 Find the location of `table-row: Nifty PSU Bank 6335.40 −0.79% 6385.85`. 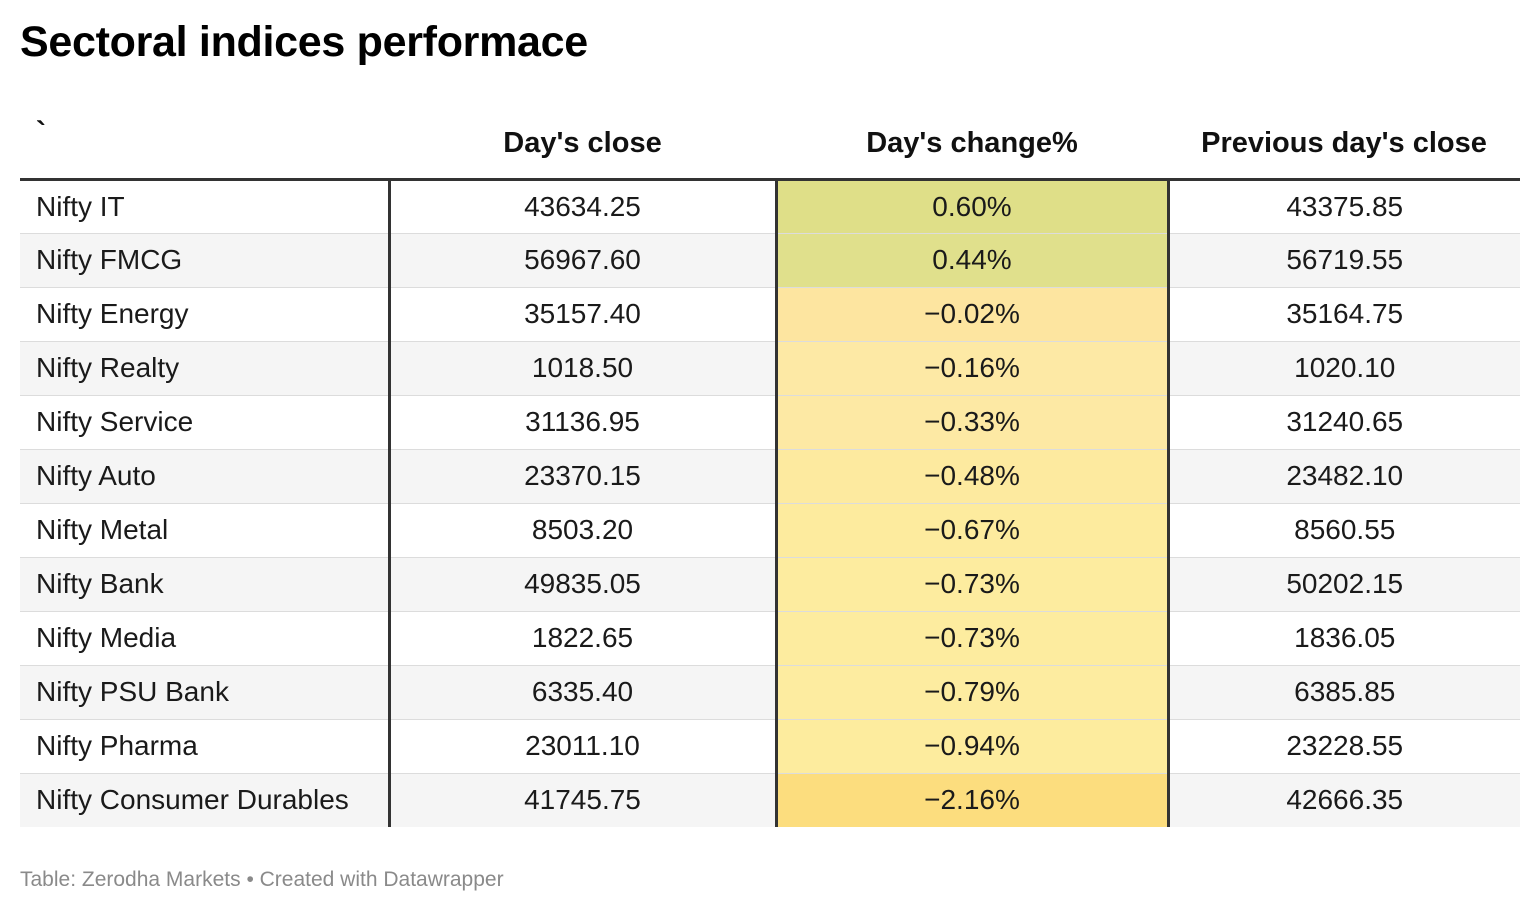

table-row: Nifty PSU Bank 6335.40 −0.79% 6385.85 is located at coordinates (770, 692).